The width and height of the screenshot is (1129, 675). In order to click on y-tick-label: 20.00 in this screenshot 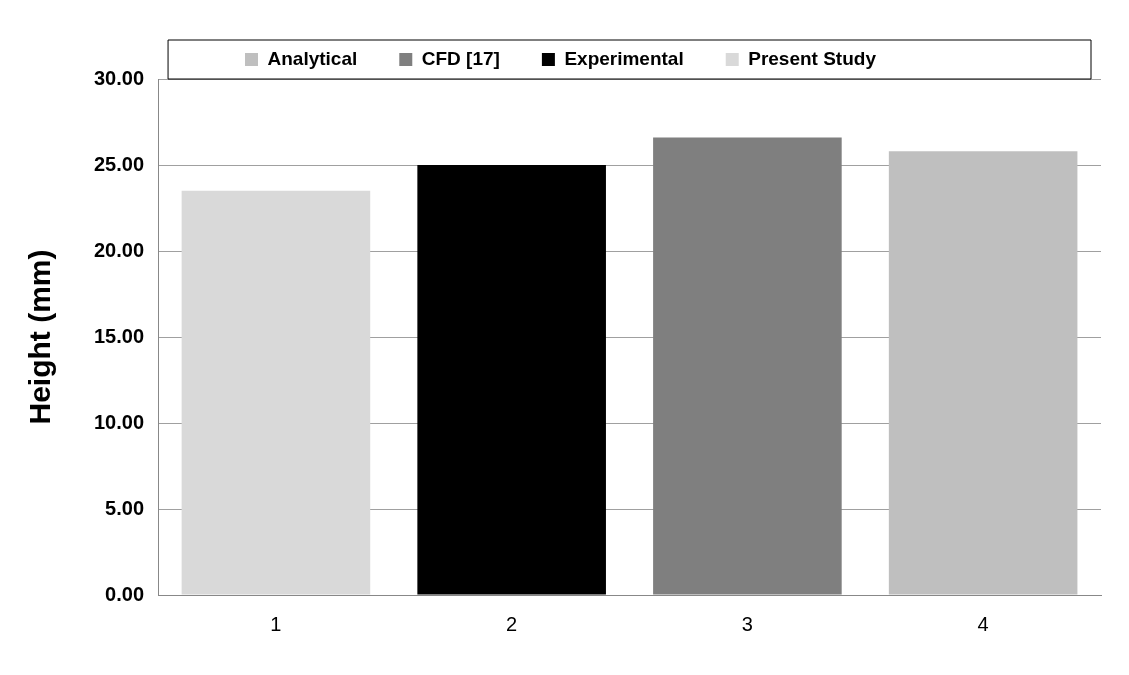, I will do `click(119, 249)`.